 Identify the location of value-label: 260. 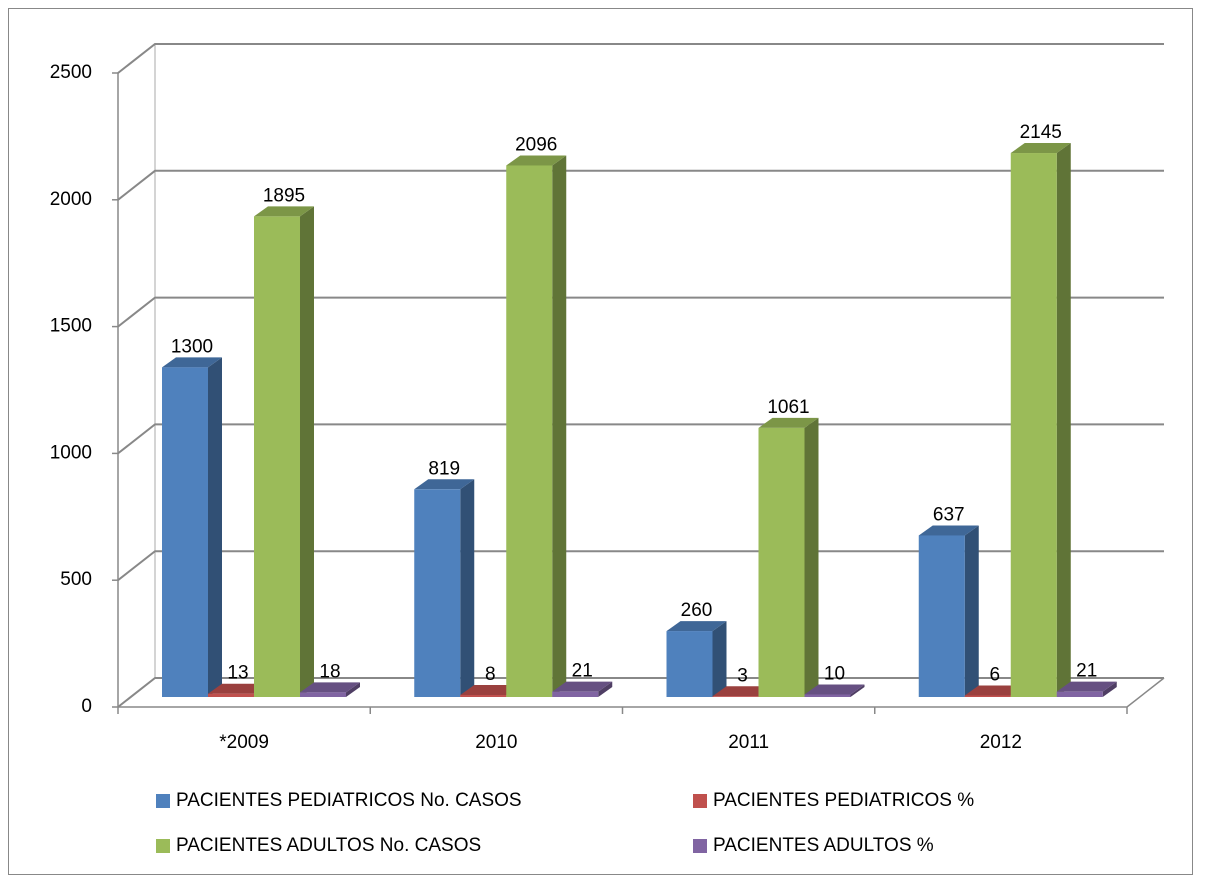
(697, 610).